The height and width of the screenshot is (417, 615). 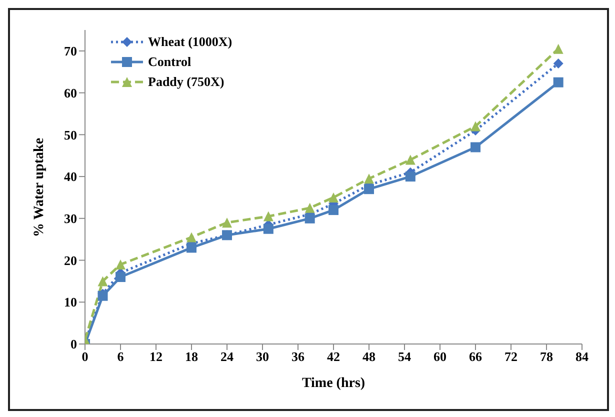 What do you see at coordinates (186, 82) in the screenshot?
I see `legend-label: Paddy (750X)` at bounding box center [186, 82].